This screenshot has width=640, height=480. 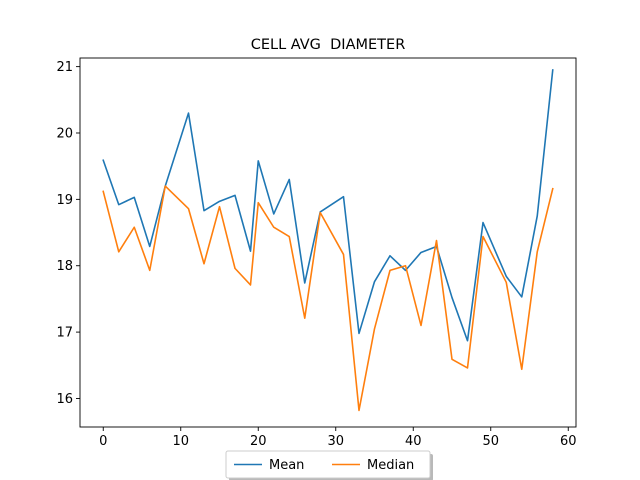 What do you see at coordinates (64, 67) in the screenshot?
I see `y-tick-label: 21` at bounding box center [64, 67].